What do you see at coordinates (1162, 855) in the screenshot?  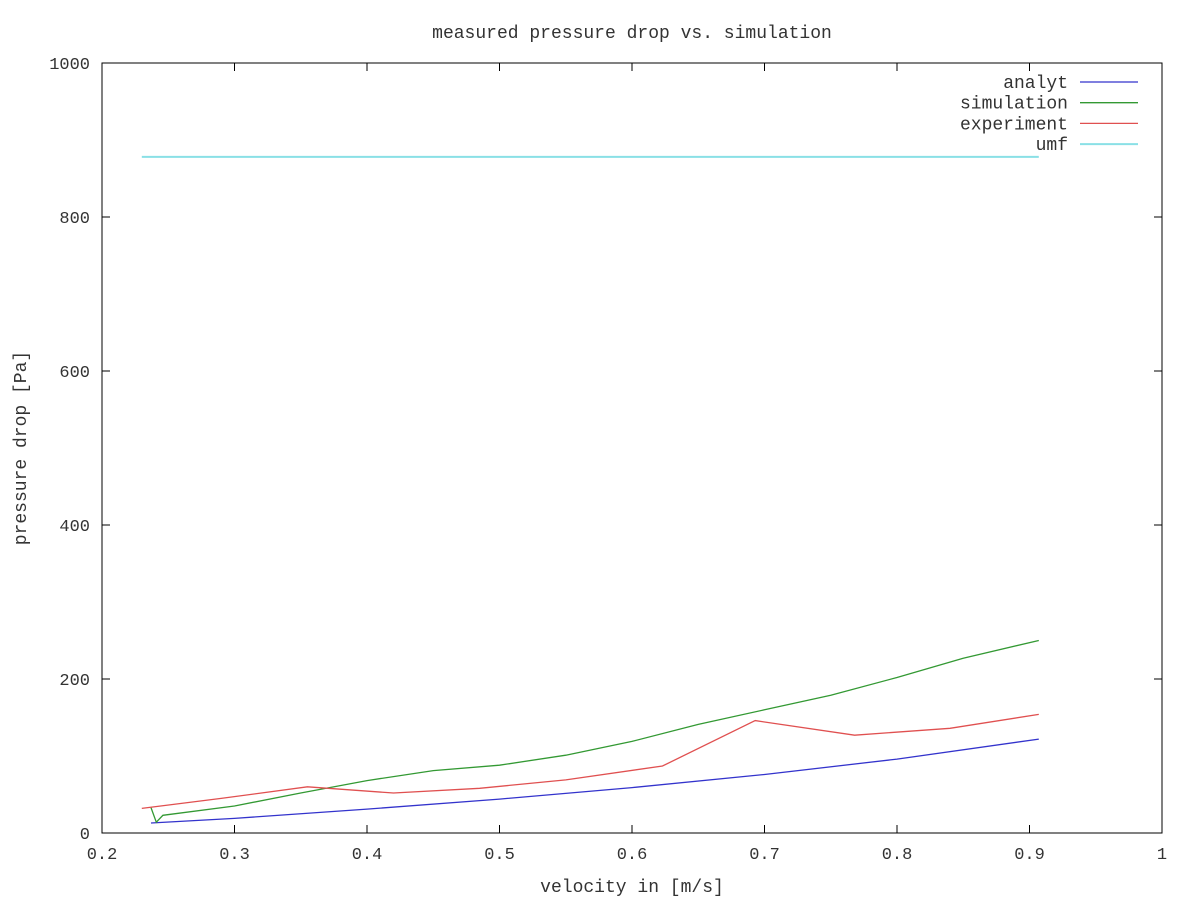 I see `x-tick-label: 1` at bounding box center [1162, 855].